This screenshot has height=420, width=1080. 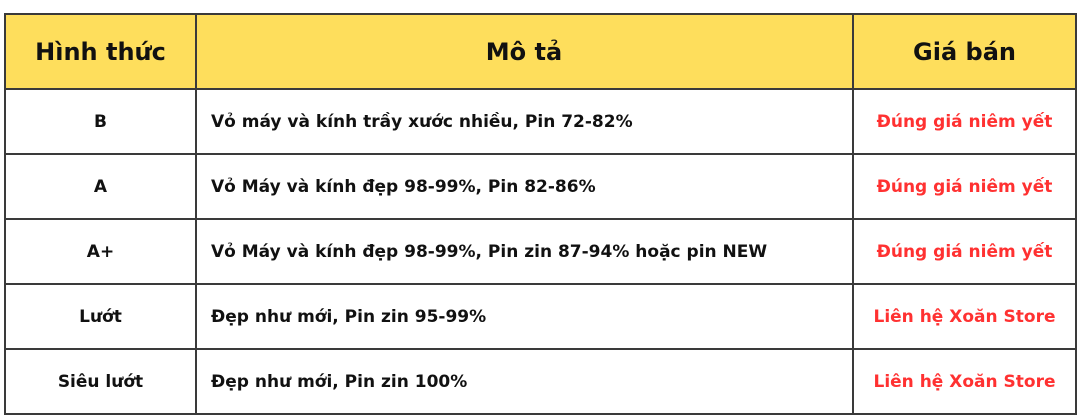 What do you see at coordinates (100, 51) in the screenshot?
I see `header-grade: Hình thức` at bounding box center [100, 51].